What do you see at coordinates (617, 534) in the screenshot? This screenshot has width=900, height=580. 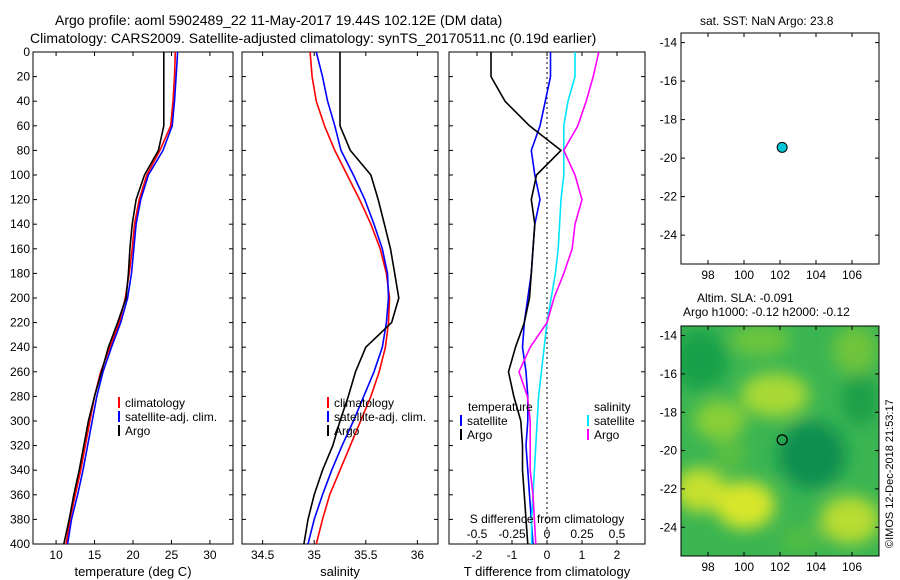 I see `s-tick-label: 0.5` at bounding box center [617, 534].